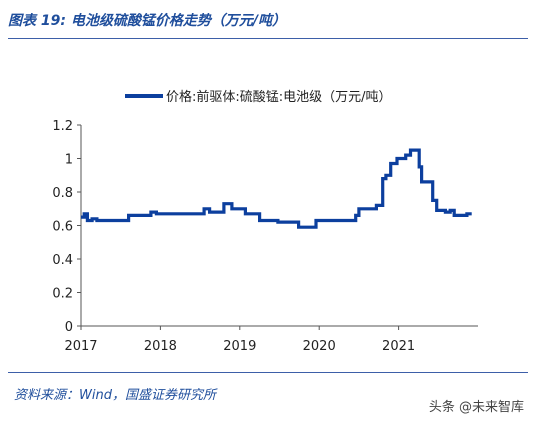 The image size is (536, 422). I want to click on x-tick-label: 2019, so click(239, 346).